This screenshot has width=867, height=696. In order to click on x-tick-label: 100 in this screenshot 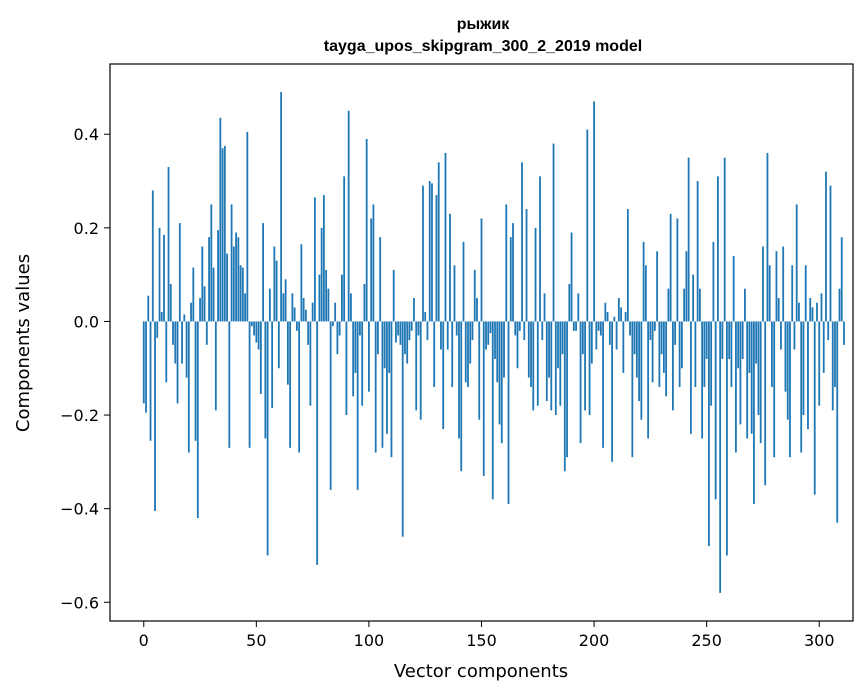, I will do `click(369, 640)`.